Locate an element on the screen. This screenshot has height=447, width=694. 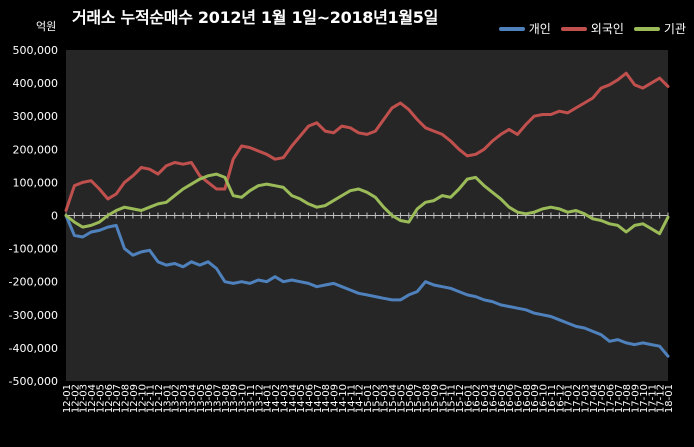
x-tick-label: 17-02 is located at coordinates (577, 398).